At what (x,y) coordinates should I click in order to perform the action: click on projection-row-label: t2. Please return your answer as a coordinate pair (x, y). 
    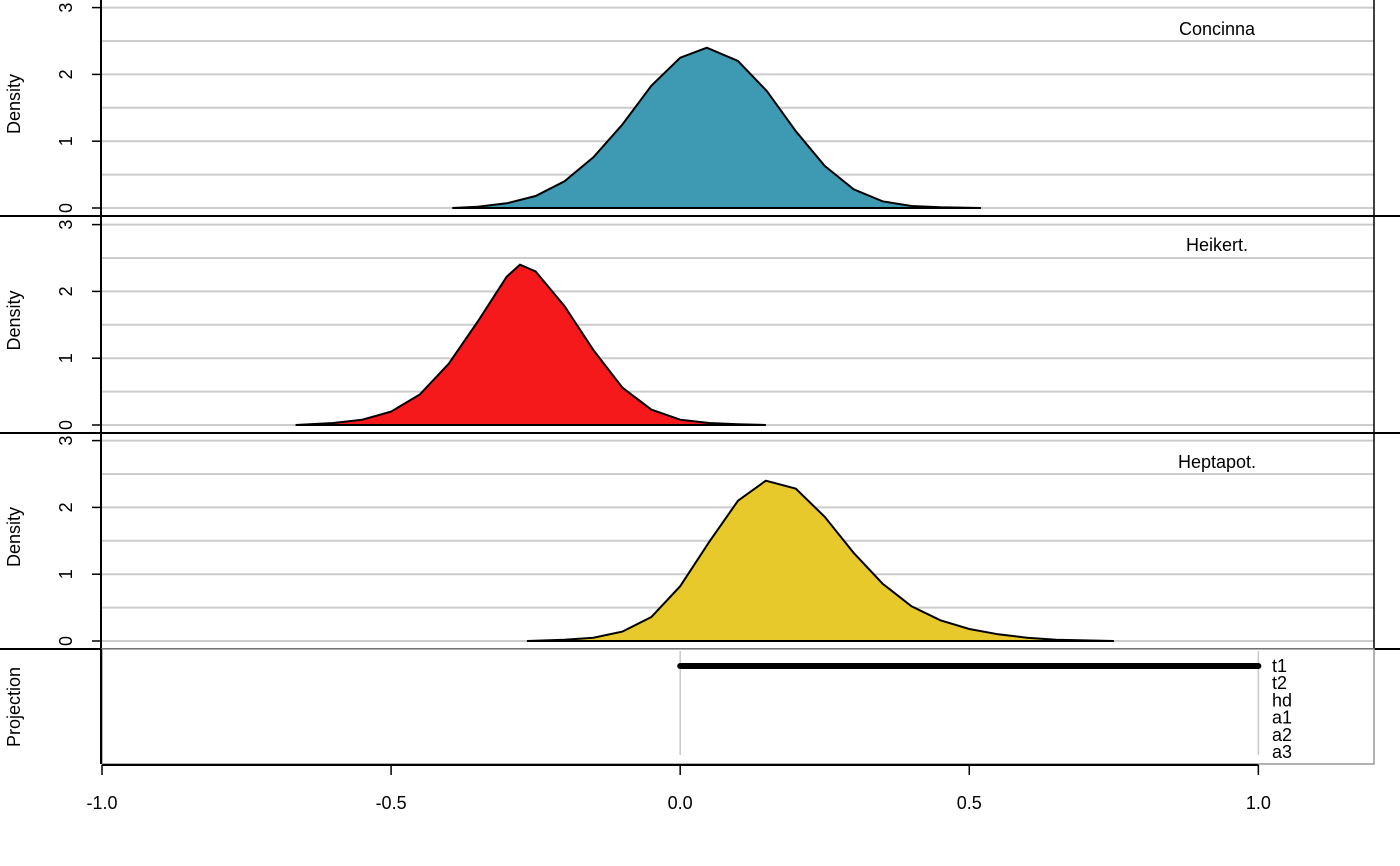
    Looking at the image, I should click on (1279, 683).